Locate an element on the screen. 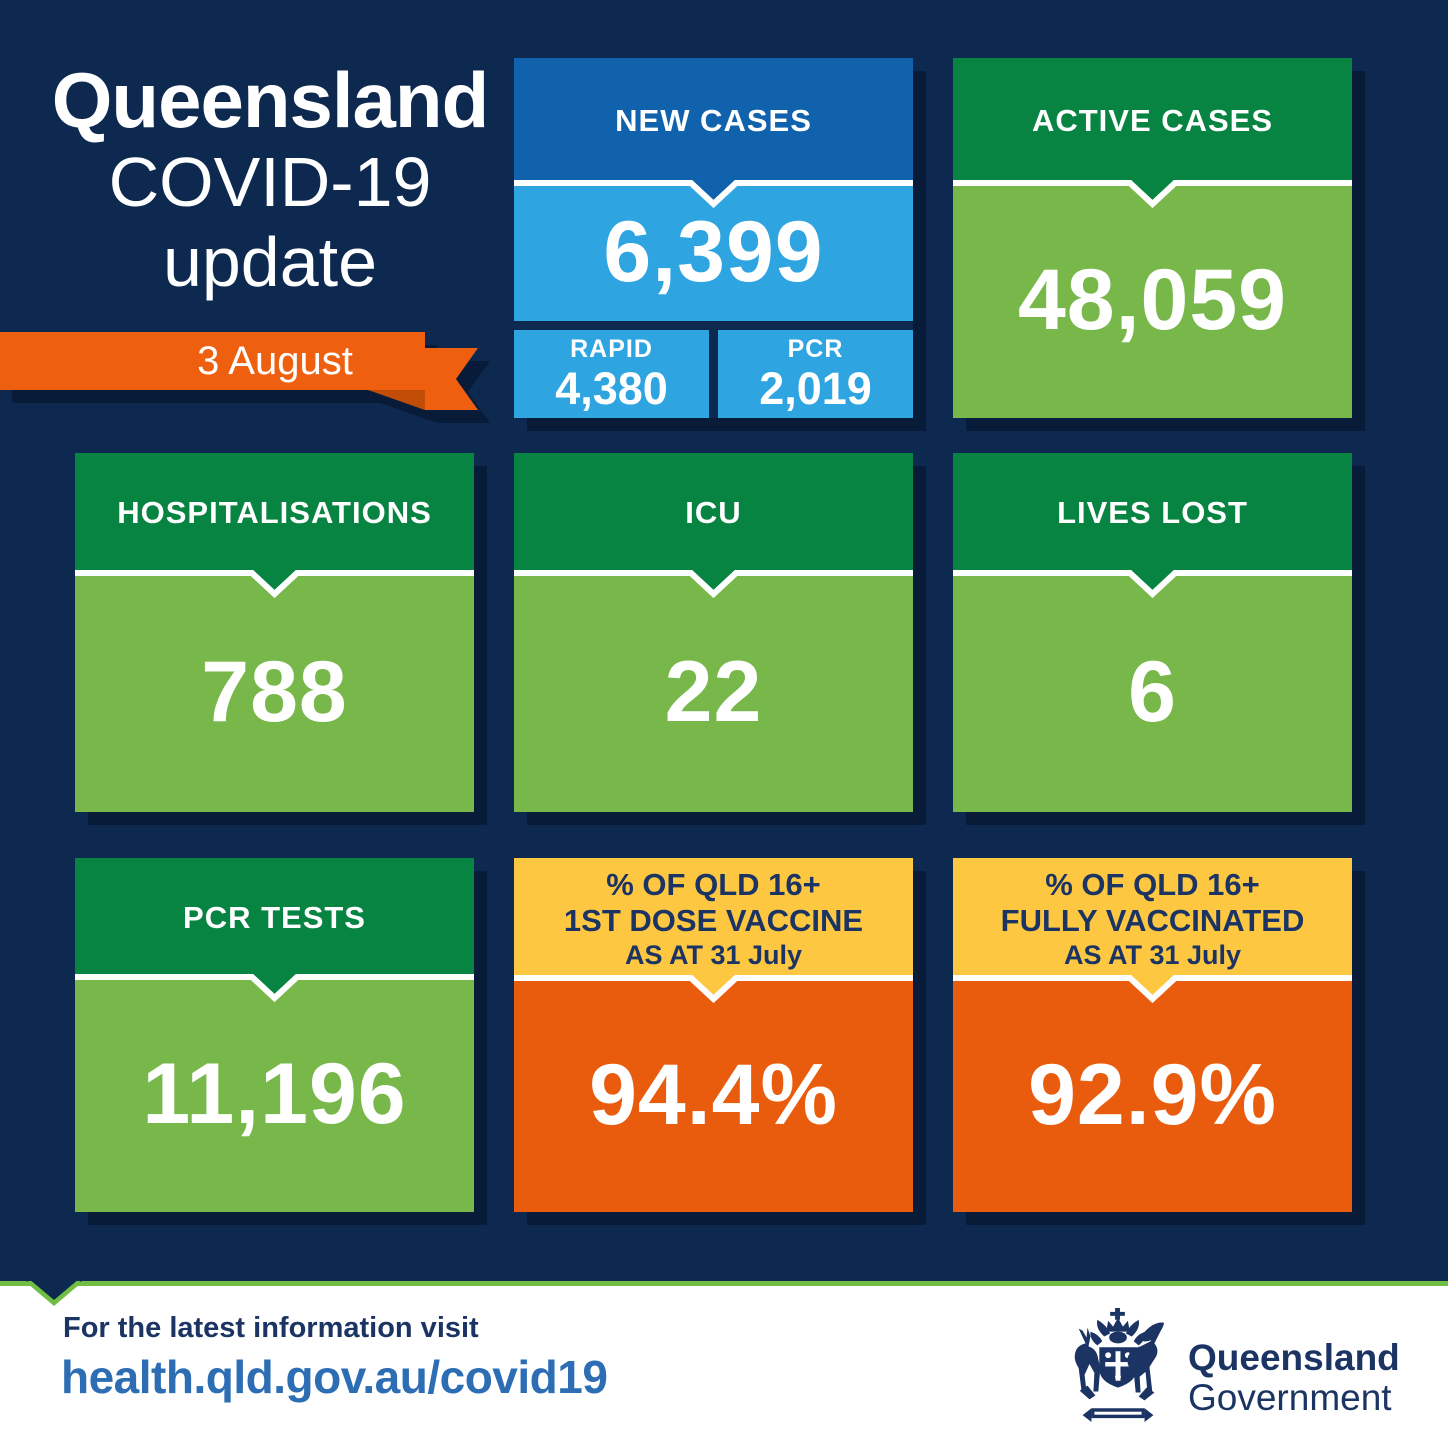 Image resolution: width=1448 pixels, height=1434 pixels. active-cases-value: 48,059 is located at coordinates (1152, 300).